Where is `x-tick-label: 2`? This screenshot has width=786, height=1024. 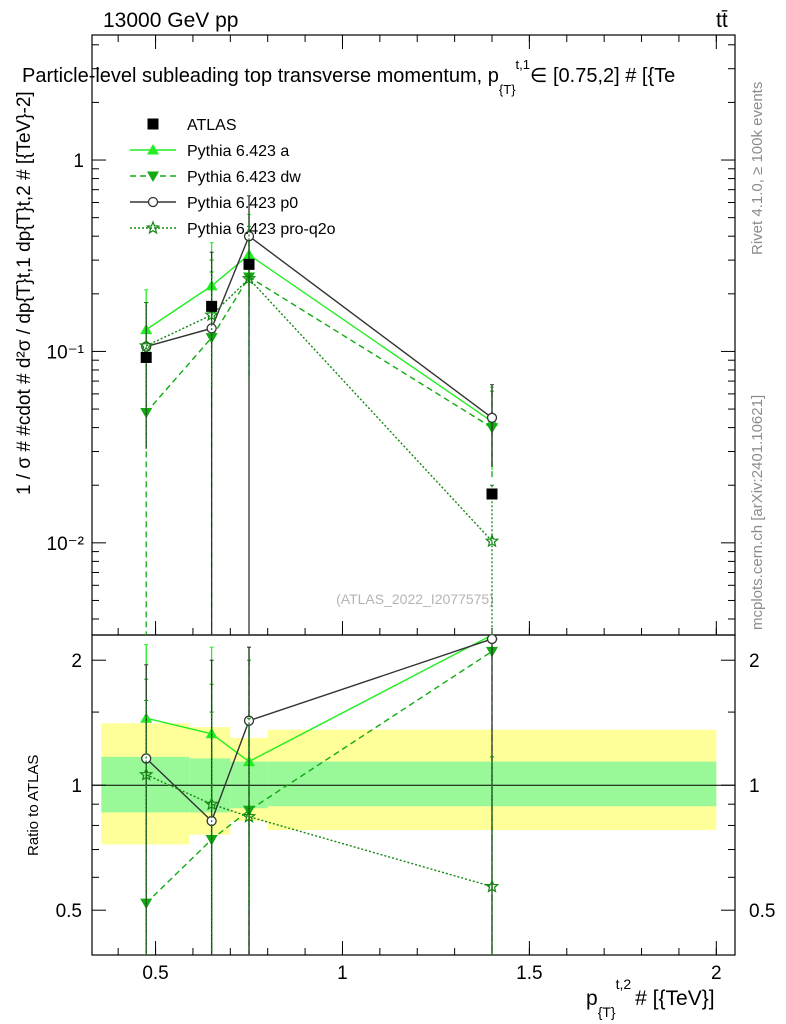 x-tick-label: 2 is located at coordinates (716, 973).